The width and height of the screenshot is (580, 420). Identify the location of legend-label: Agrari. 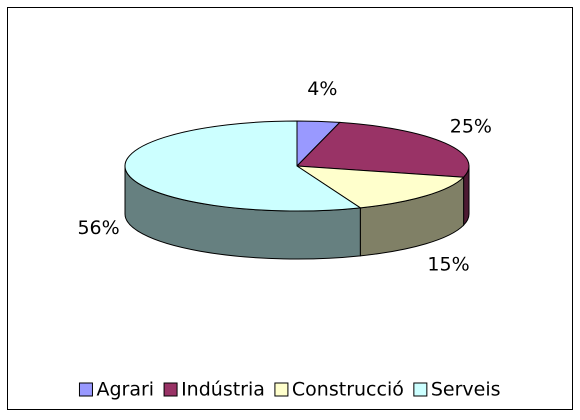
(125, 390).